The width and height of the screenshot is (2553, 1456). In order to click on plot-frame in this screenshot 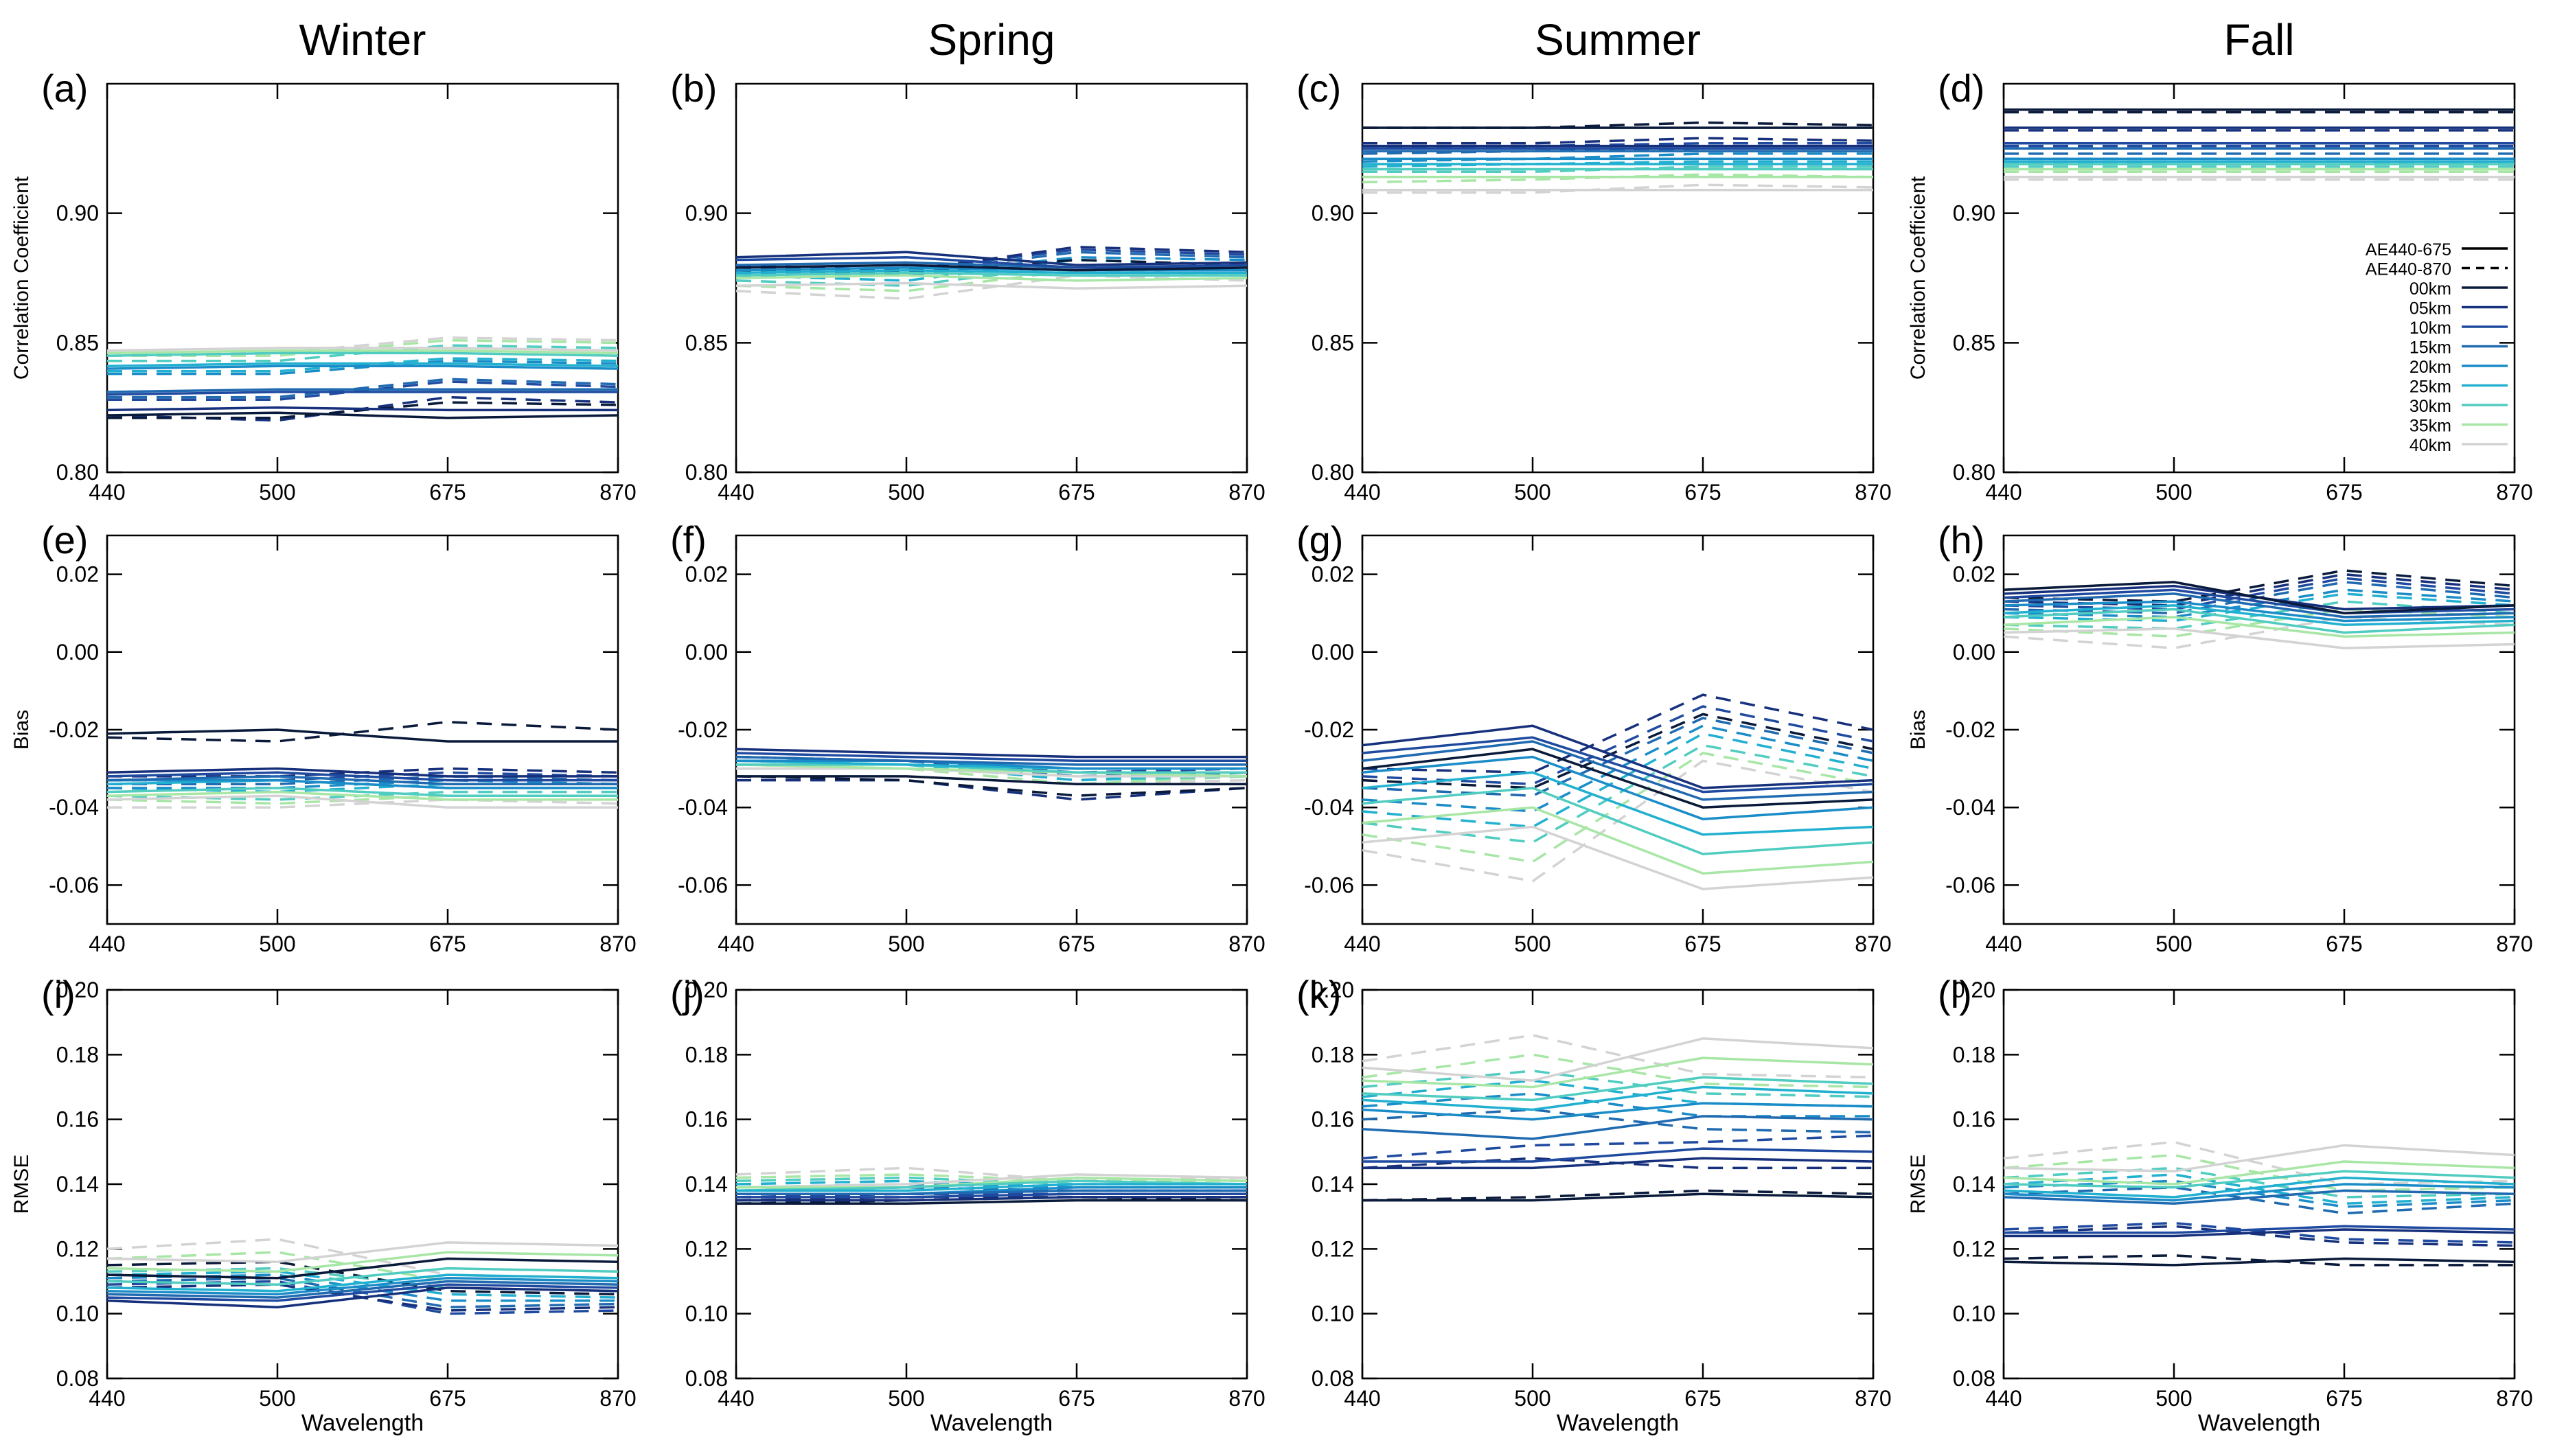, I will do `click(362, 278)`.